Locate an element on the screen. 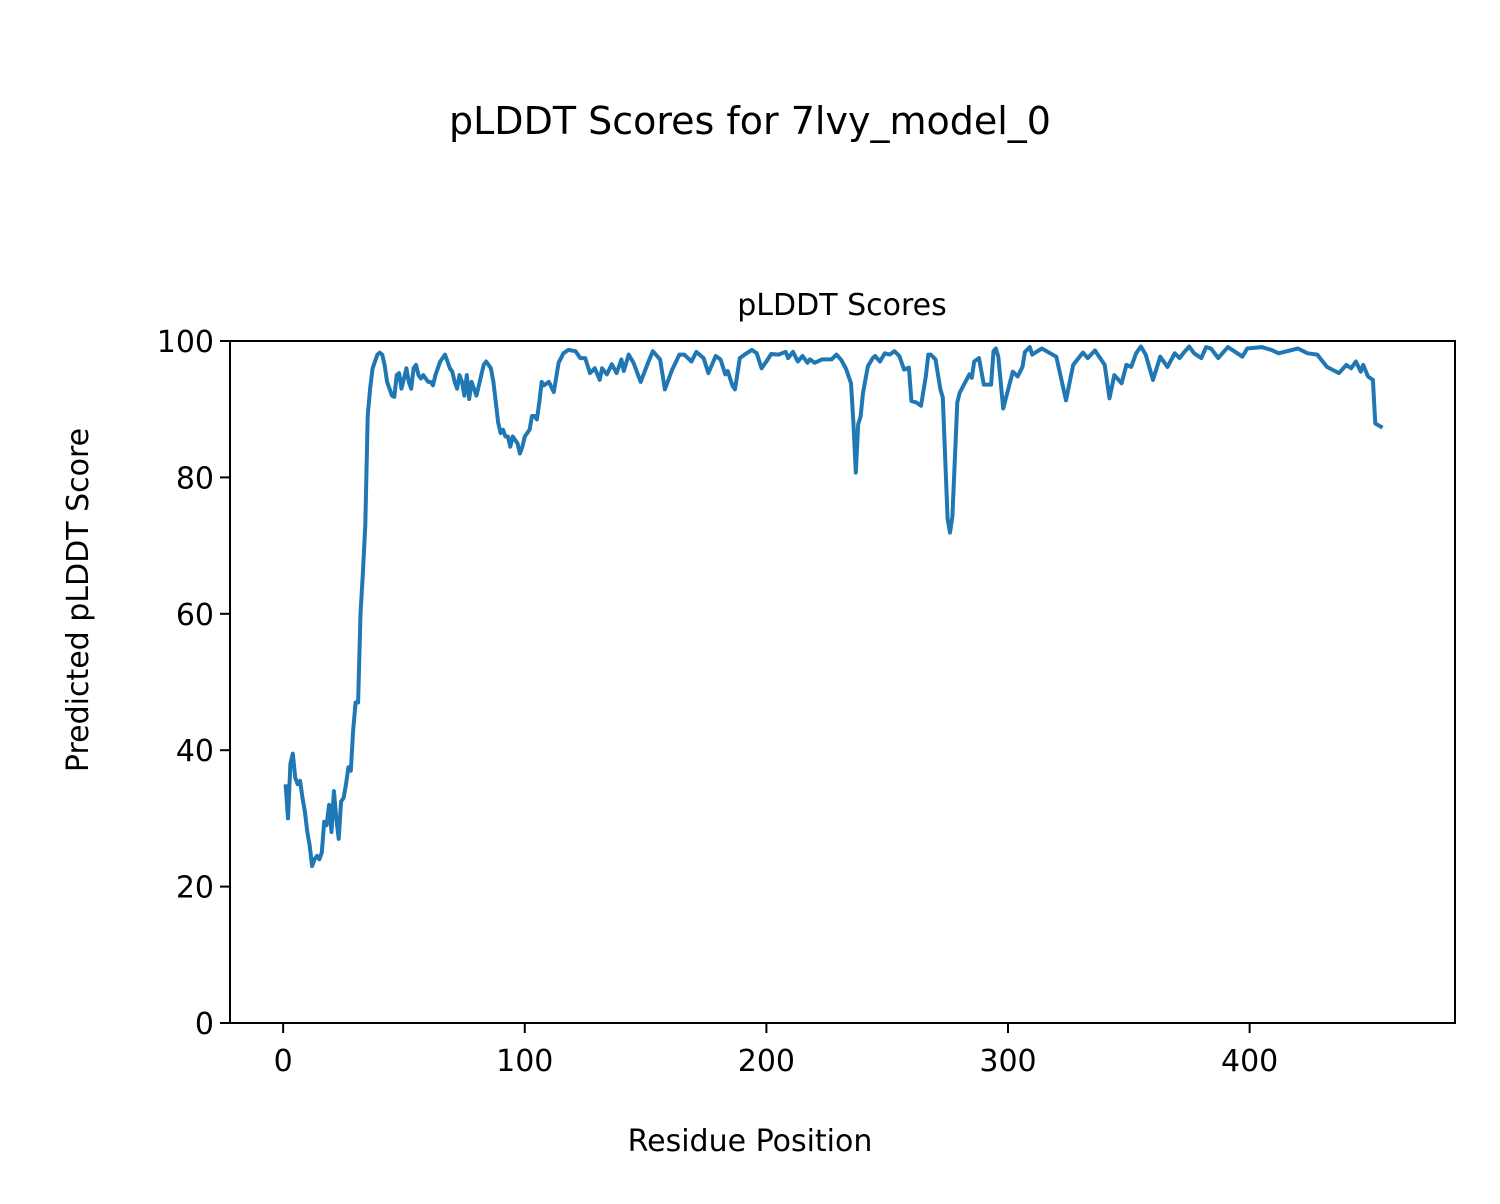 The width and height of the screenshot is (1500, 1204). y-tick-label: 60 is located at coordinates (195, 615).